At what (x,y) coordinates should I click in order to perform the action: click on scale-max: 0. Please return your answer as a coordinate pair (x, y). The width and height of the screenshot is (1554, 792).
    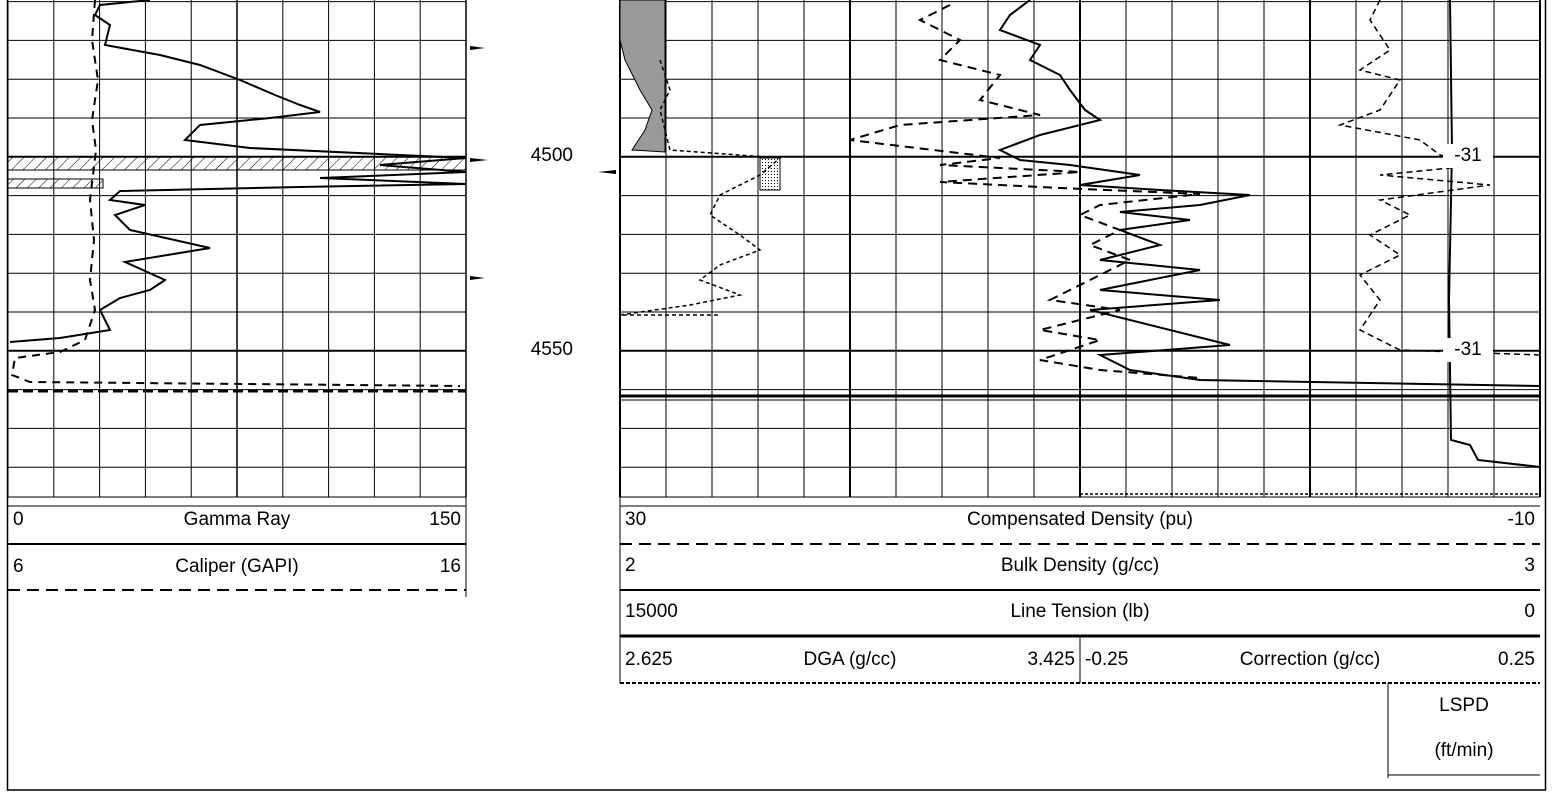
    Looking at the image, I should click on (1529, 611).